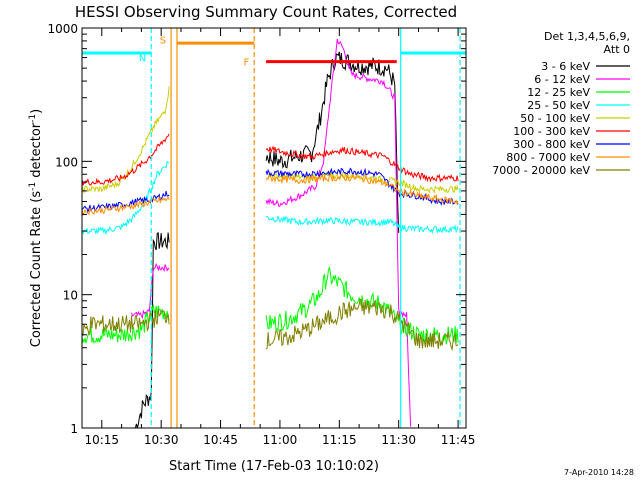  I want to click on footer-timestamp: 7-Apr-2010 14:28, so click(599, 472).